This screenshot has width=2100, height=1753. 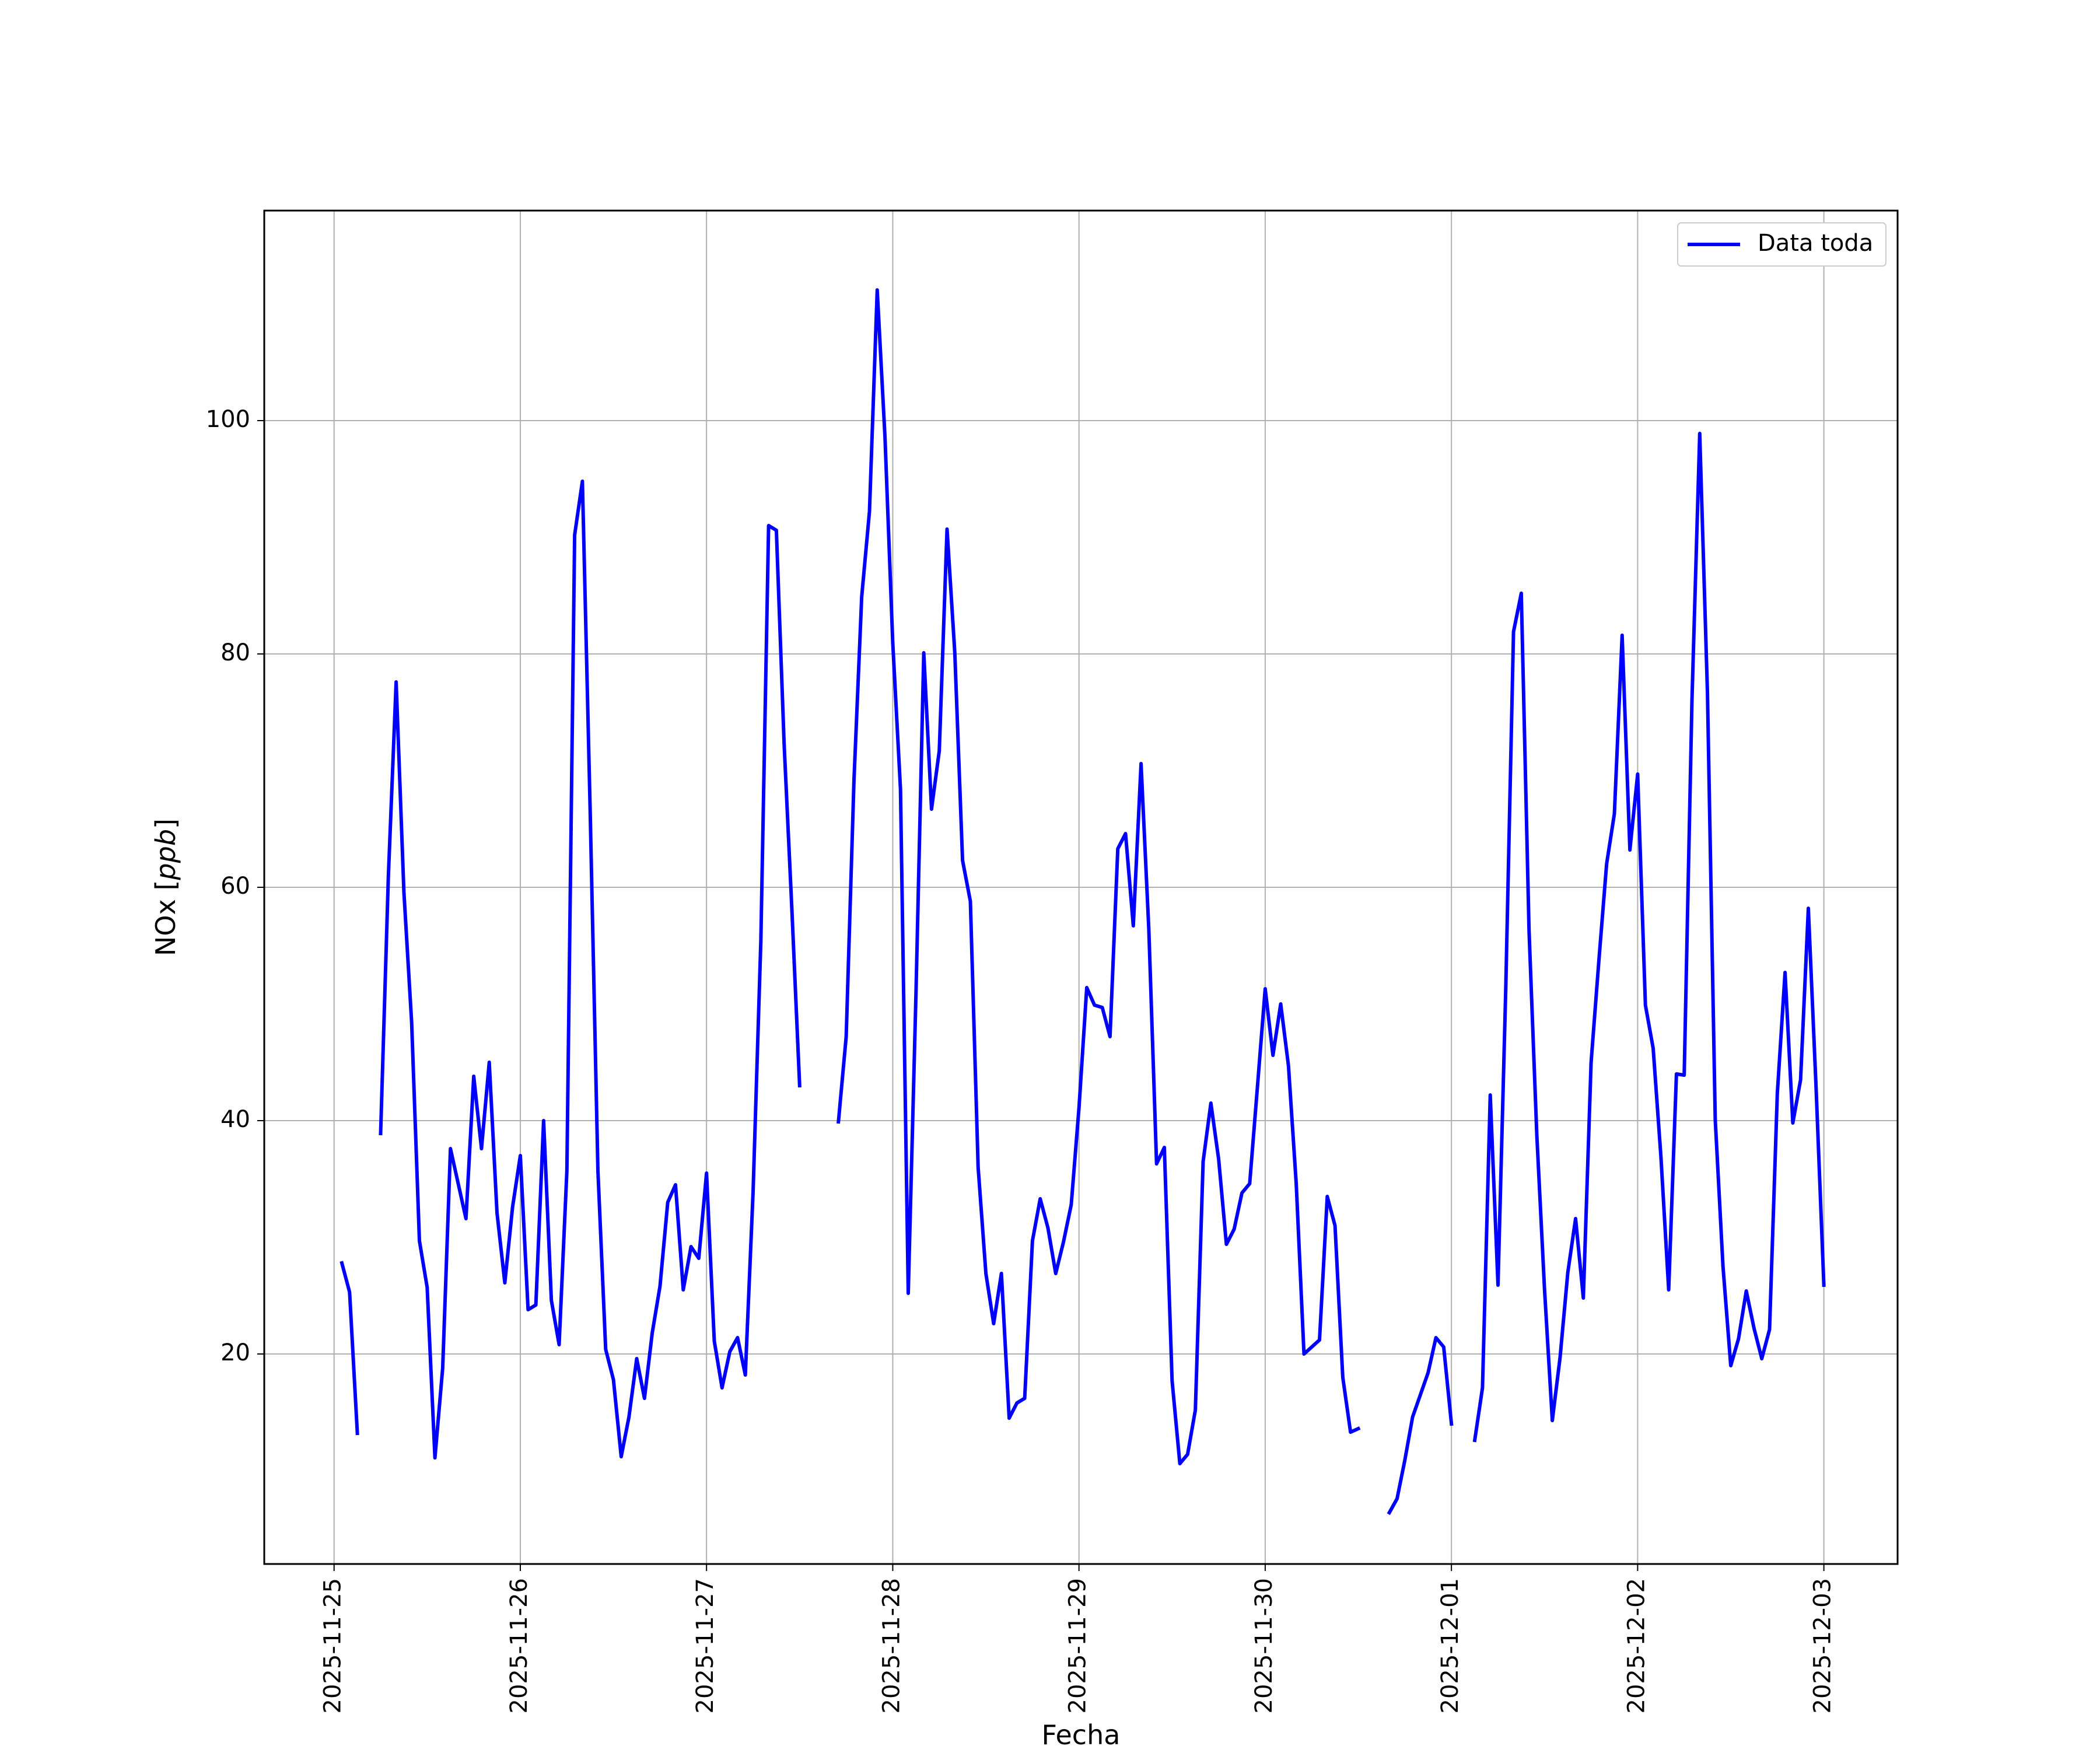 I want to click on legend: Data toda, so click(x=1782, y=244).